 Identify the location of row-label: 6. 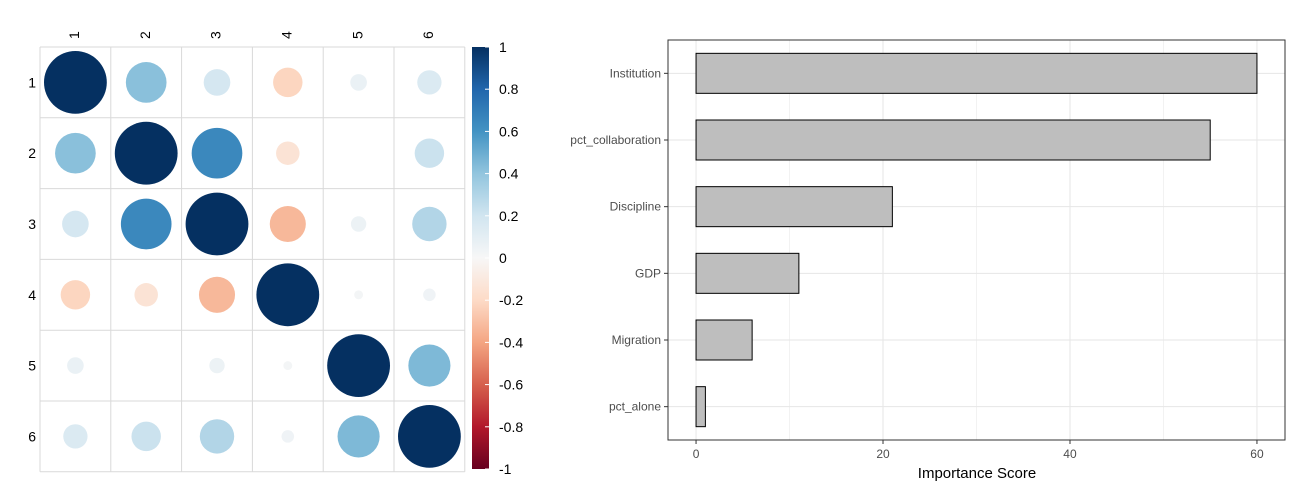
(32, 436).